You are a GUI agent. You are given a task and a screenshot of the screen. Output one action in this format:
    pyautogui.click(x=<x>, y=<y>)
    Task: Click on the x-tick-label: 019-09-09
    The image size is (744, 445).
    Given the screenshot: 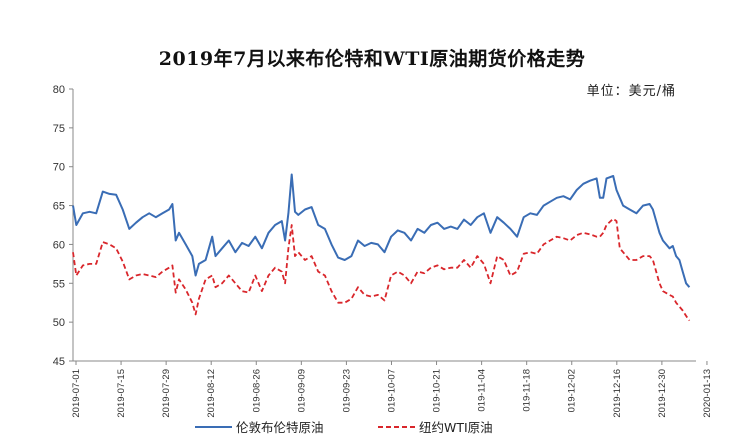 What is the action you would take?
    pyautogui.click(x=301, y=390)
    